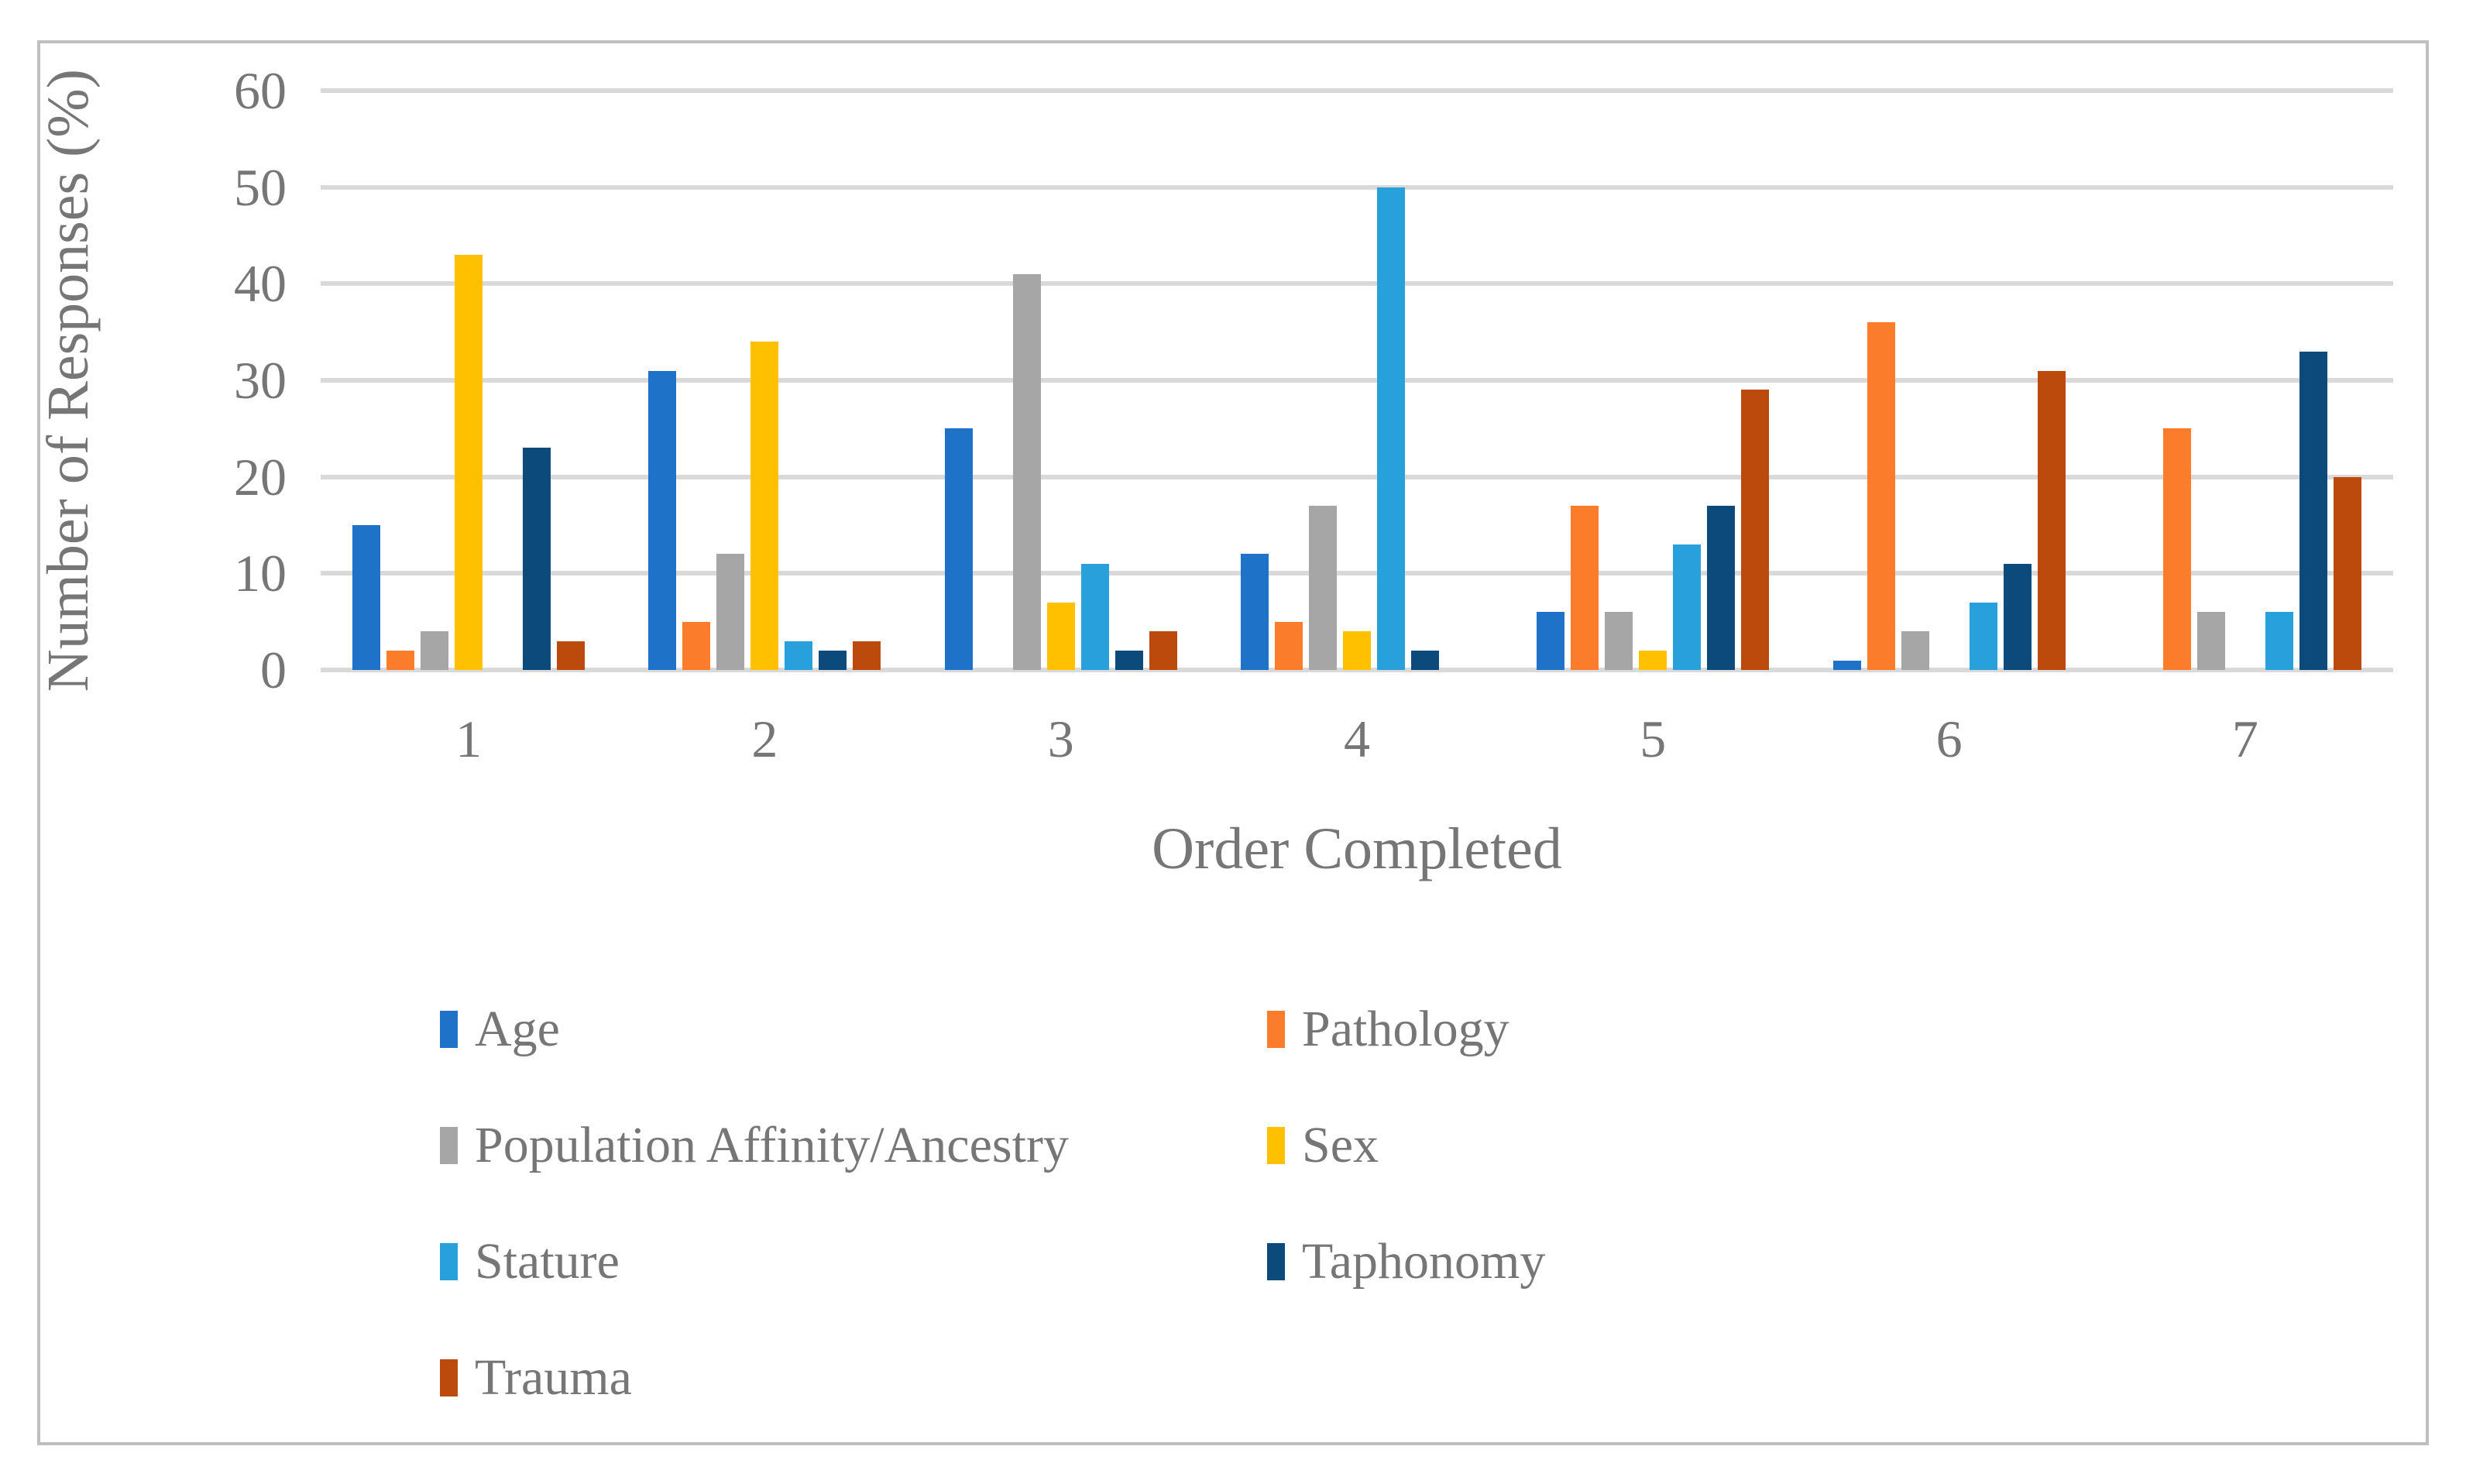 This screenshot has height=1484, width=2466. Describe the element at coordinates (1340, 1145) in the screenshot. I see `legend-label: Sex` at that location.